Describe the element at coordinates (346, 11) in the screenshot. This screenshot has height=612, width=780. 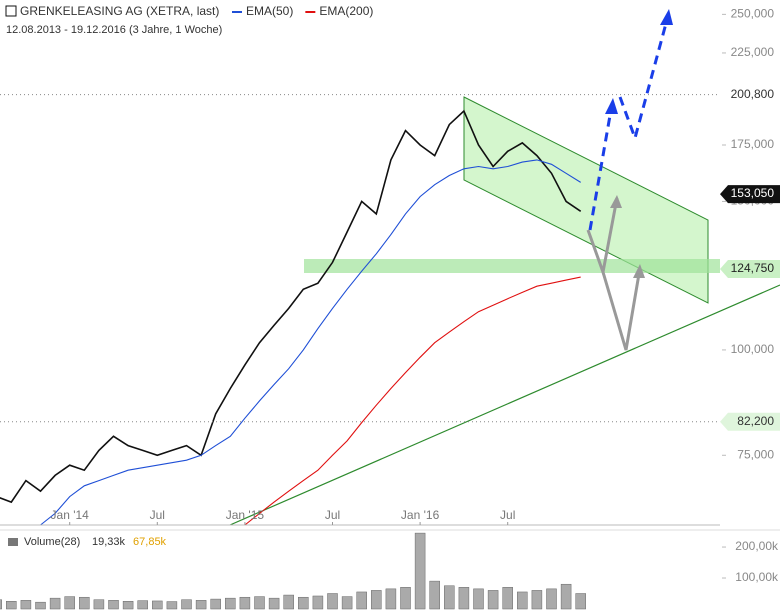
I see `legend-label: EMA(200)` at that location.